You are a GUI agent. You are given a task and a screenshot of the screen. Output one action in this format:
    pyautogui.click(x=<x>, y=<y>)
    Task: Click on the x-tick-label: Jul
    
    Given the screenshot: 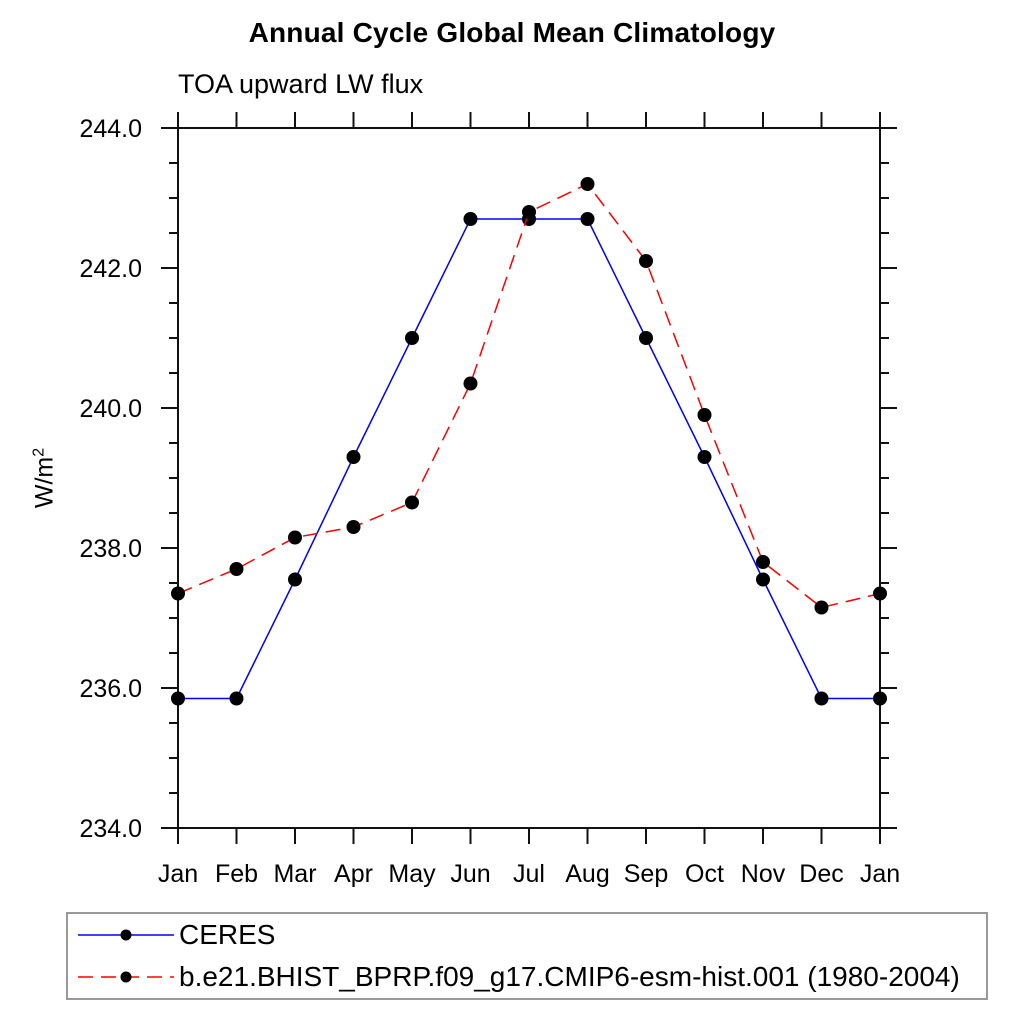 What is the action you would take?
    pyautogui.click(x=529, y=874)
    